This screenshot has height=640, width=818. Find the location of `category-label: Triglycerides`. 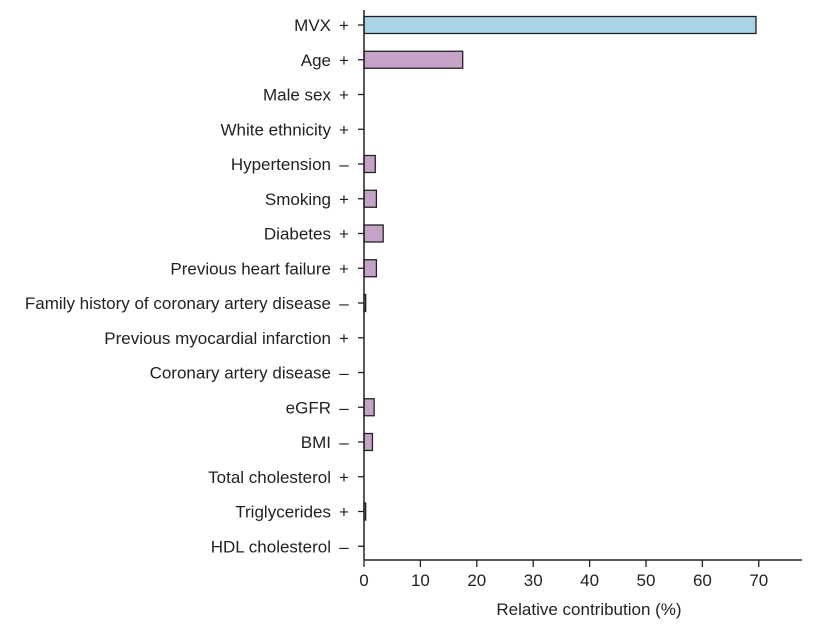

category-label: Triglycerides is located at coordinates (283, 512).